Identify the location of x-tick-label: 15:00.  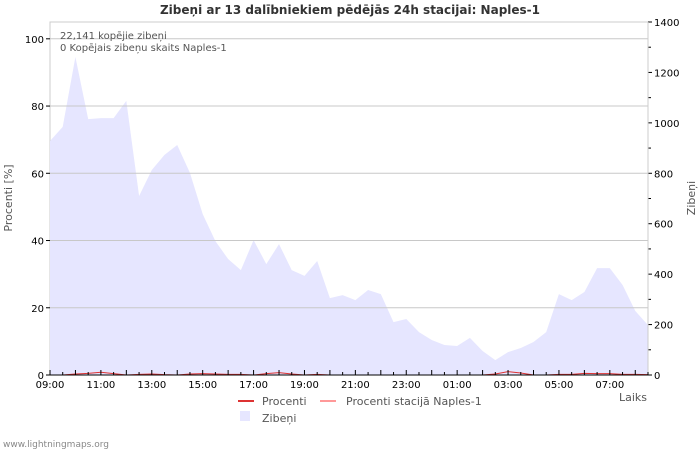
(202, 385).